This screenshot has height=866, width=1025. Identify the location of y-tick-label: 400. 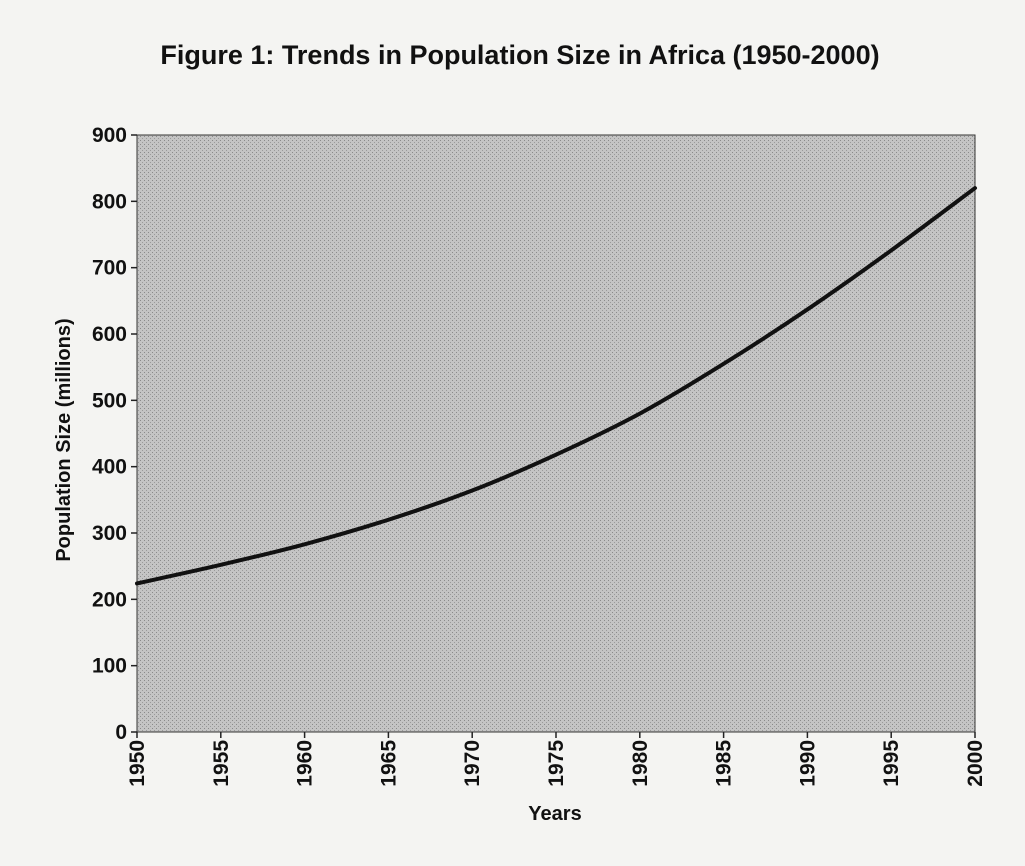
(109, 467).